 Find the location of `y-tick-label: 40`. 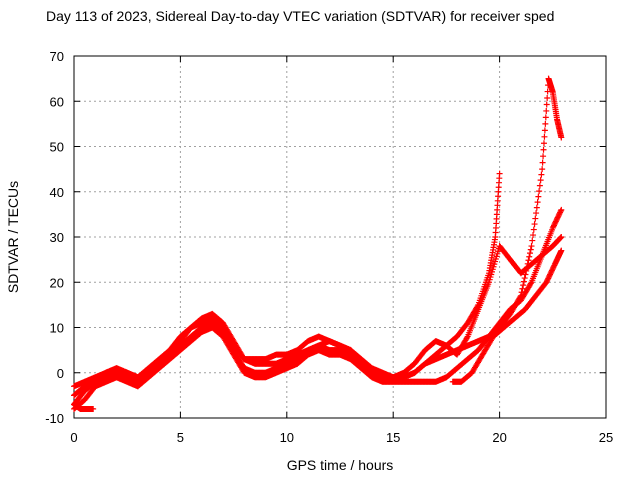

y-tick-label: 40 is located at coordinates (57, 192).